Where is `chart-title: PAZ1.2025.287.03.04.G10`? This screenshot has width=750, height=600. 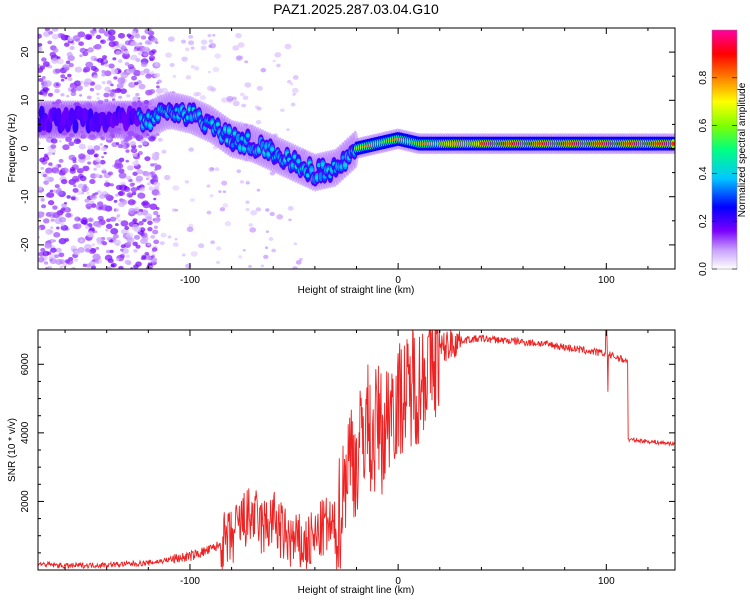 chart-title: PAZ1.2025.287.03.04.G10 is located at coordinates (356, 9).